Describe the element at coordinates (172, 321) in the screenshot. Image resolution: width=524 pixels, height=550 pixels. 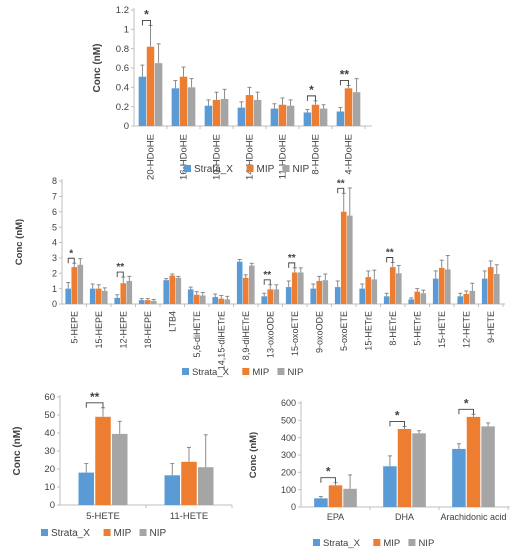
I see `x-tick-label: LTB4` at that location.